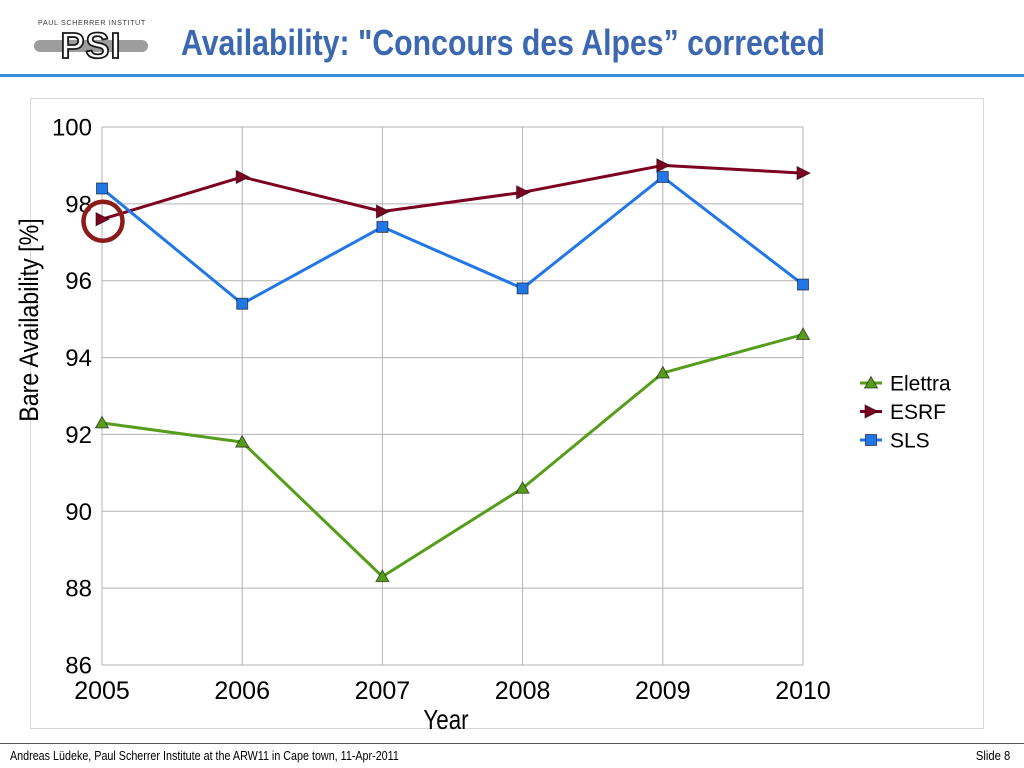  I want to click on psi-logo: PAUL SCHERRER INSTITUT PSI, so click(91, 40).